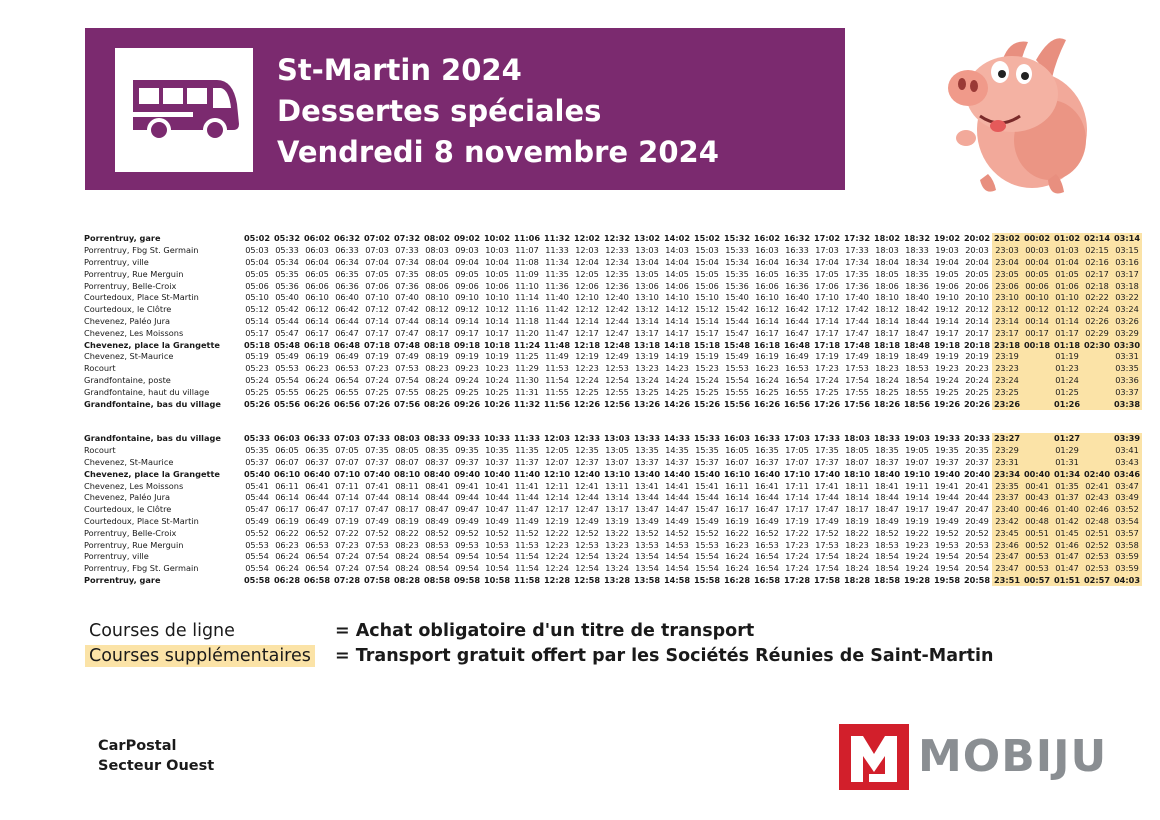  What do you see at coordinates (467, 520) in the screenshot?
I see `departure-time: 09:49` at bounding box center [467, 520].